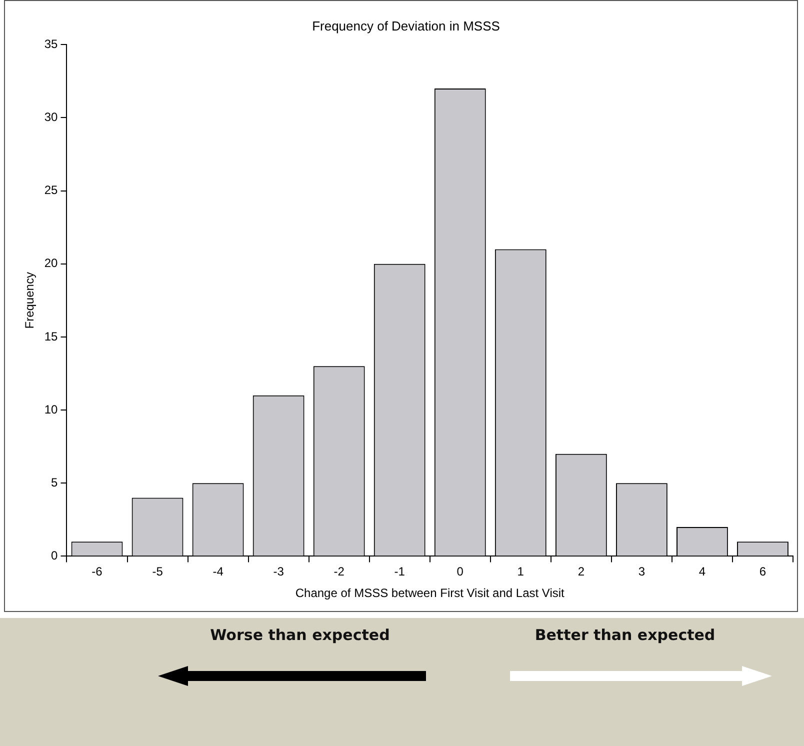 This screenshot has width=804, height=746. I want to click on x-tick-label: 2, so click(581, 571).